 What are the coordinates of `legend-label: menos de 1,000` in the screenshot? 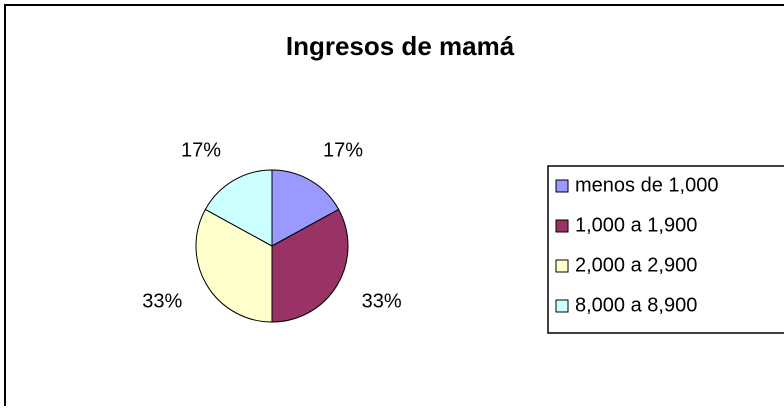 It's located at (646, 185).